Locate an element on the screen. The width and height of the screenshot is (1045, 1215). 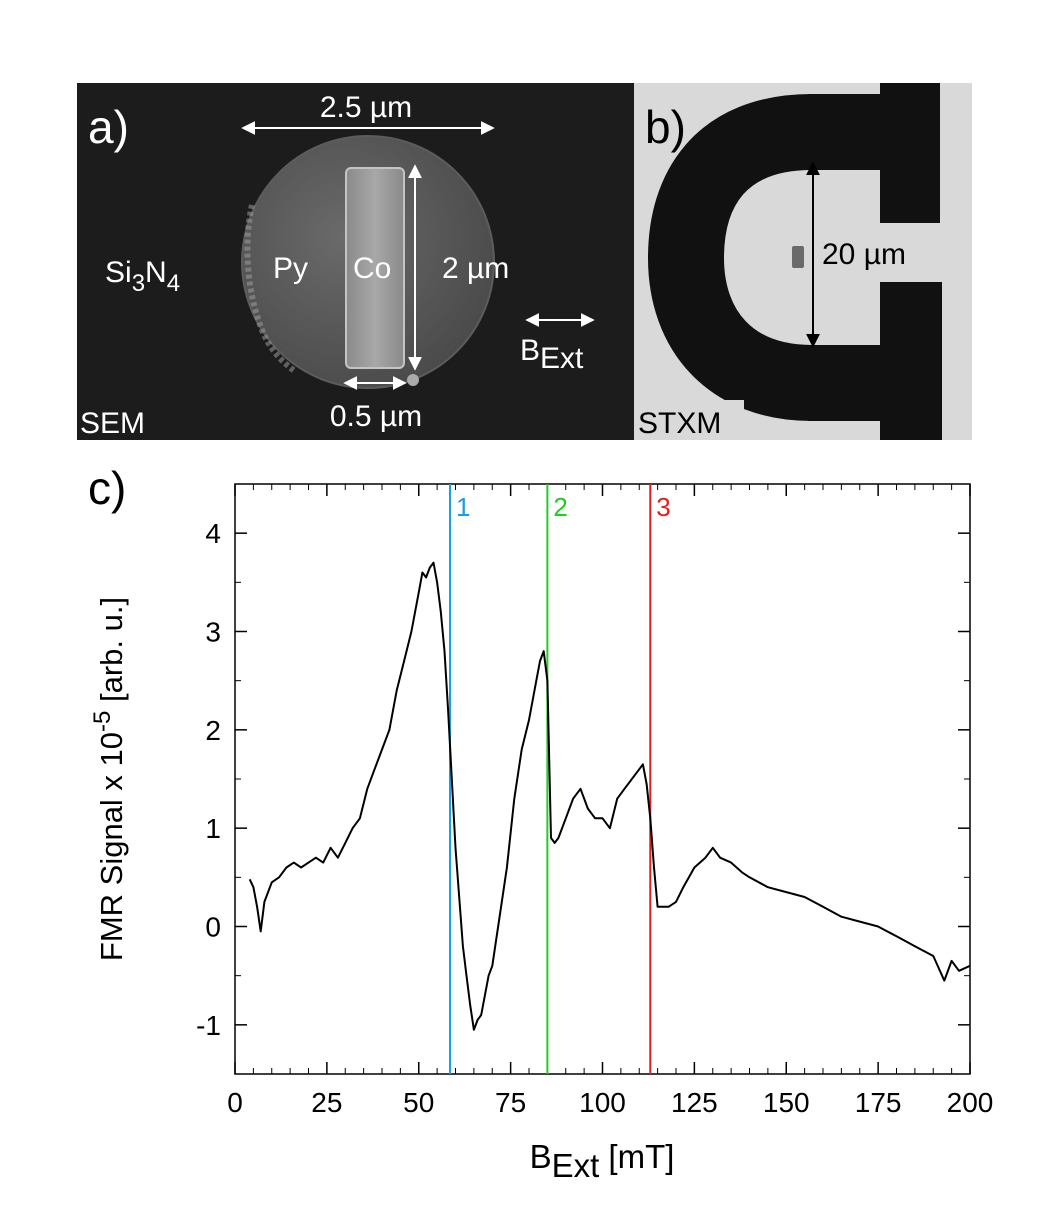
y-tick-label: 4 is located at coordinates (213, 533).